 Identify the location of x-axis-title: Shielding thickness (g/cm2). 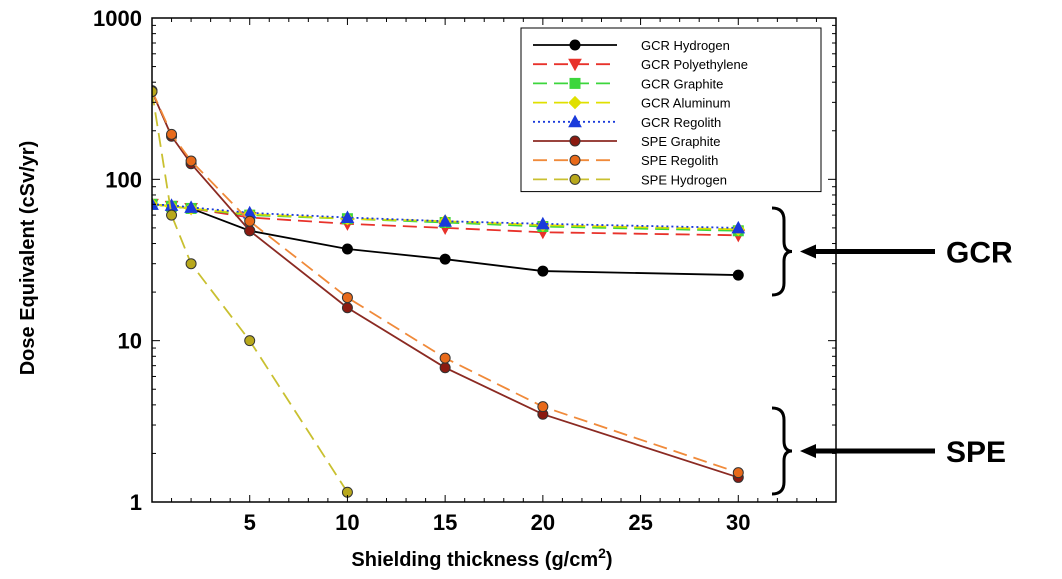
(481, 558).